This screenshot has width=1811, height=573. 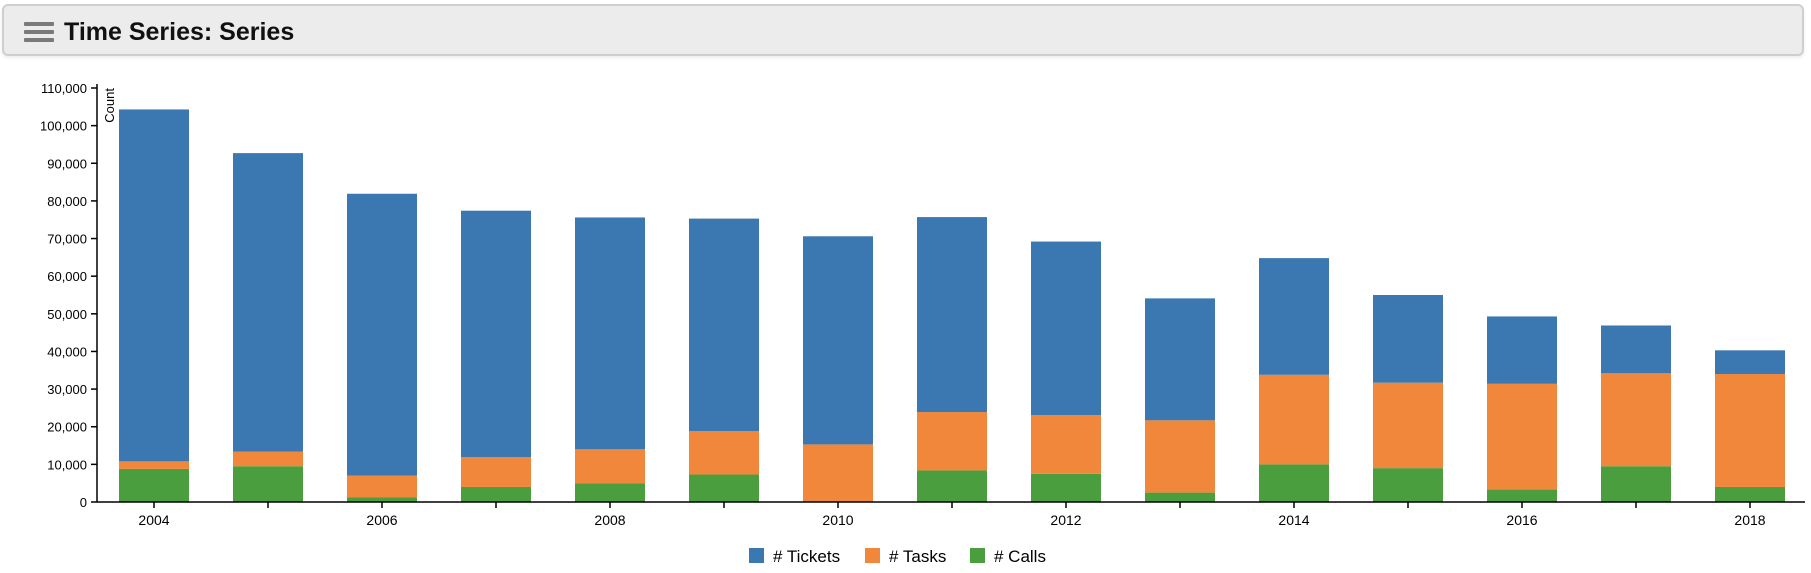 What do you see at coordinates (67, 314) in the screenshot?
I see `y-tick-label: 50,000` at bounding box center [67, 314].